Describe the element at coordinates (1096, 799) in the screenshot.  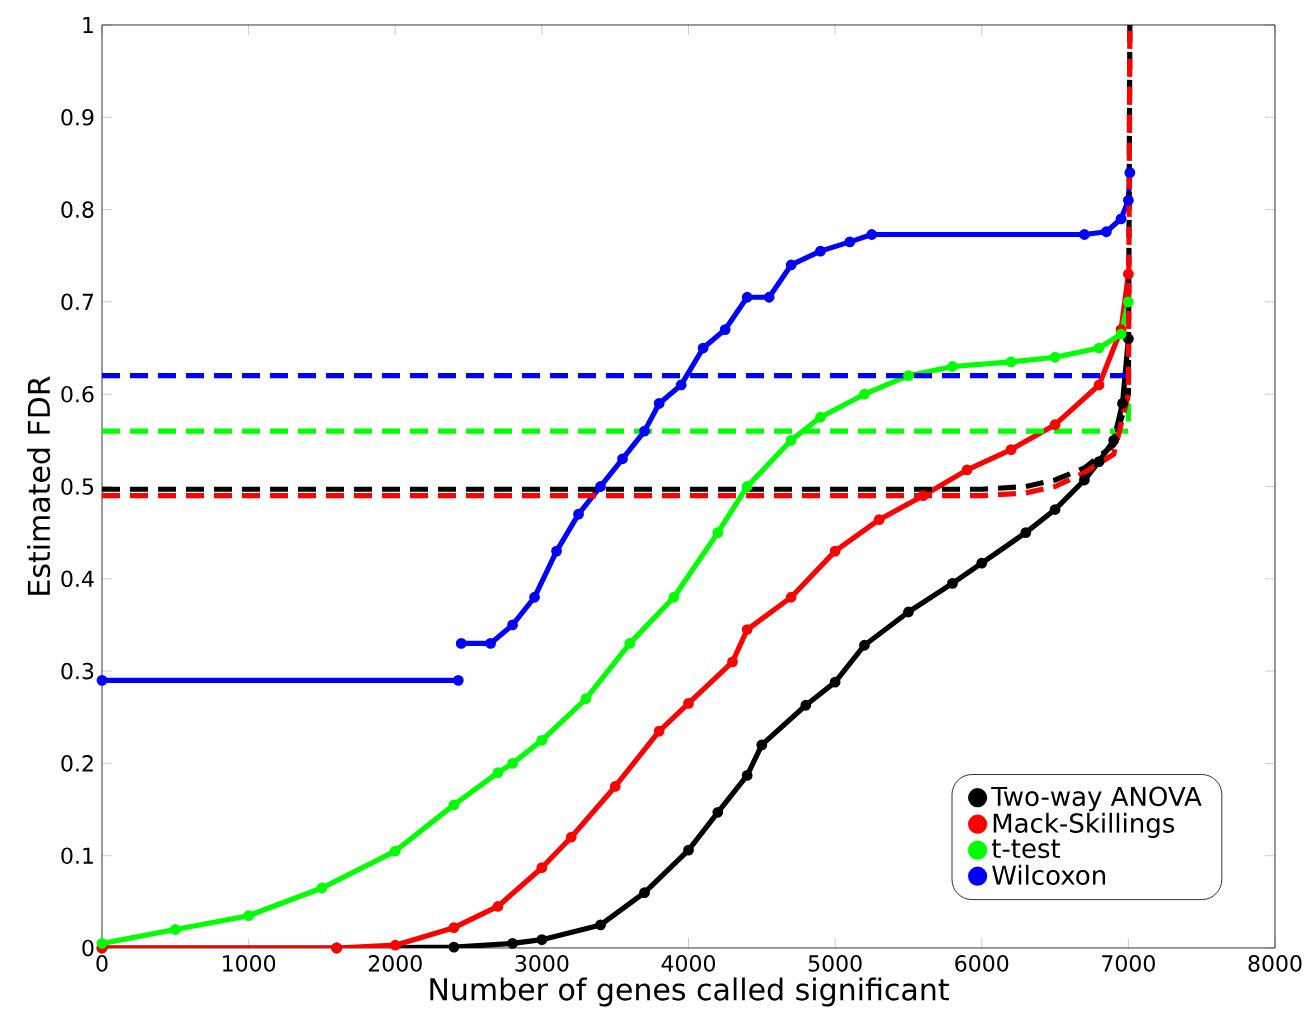
I see `legend-label: Two-way ANOVA` at that location.